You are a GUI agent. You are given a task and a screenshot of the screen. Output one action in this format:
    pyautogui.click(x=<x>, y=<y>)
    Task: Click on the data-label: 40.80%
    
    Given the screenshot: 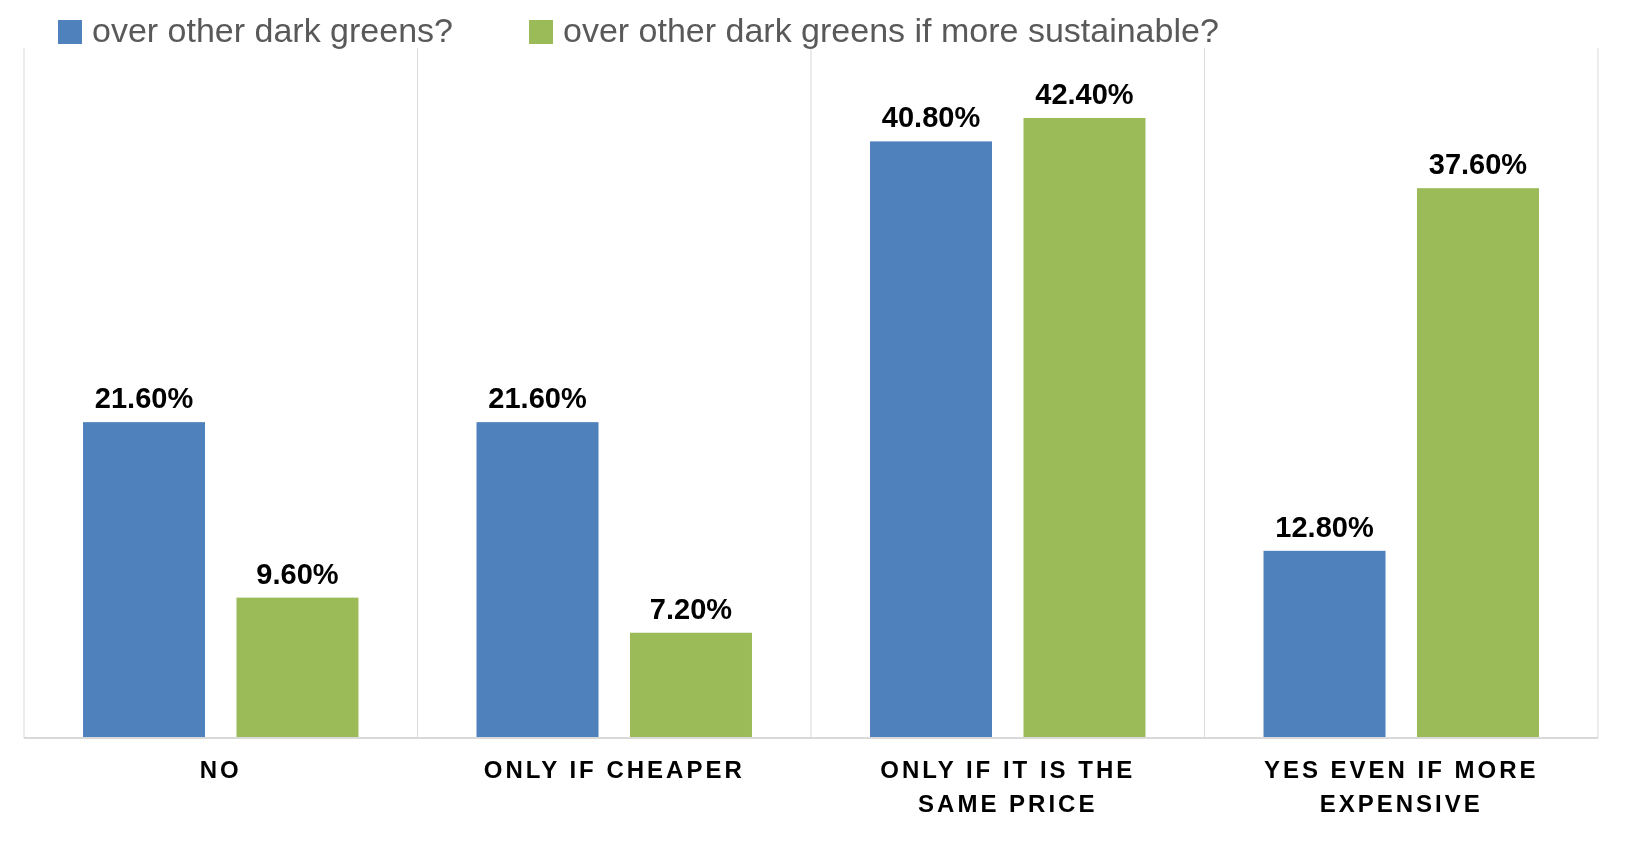 What is the action you would take?
    pyautogui.click(x=931, y=117)
    